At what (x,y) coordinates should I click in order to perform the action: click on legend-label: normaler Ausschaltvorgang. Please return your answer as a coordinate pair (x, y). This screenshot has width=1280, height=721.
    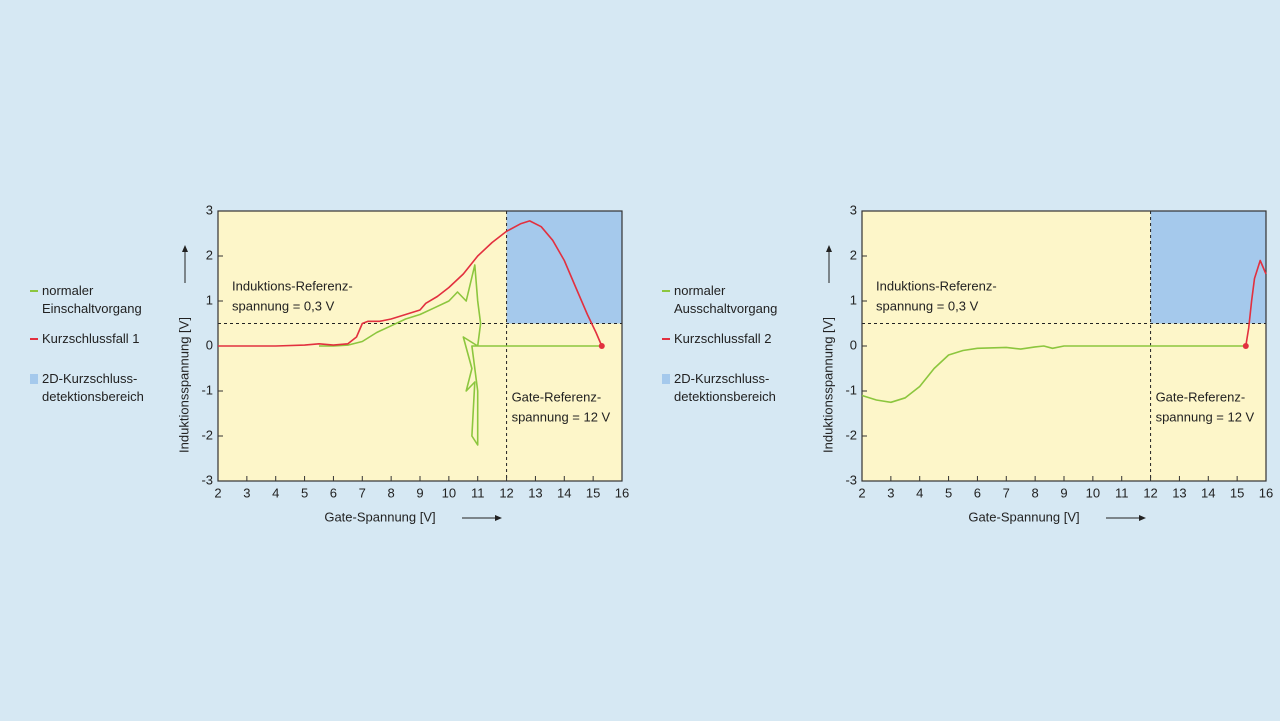
    Looking at the image, I should click on (726, 299).